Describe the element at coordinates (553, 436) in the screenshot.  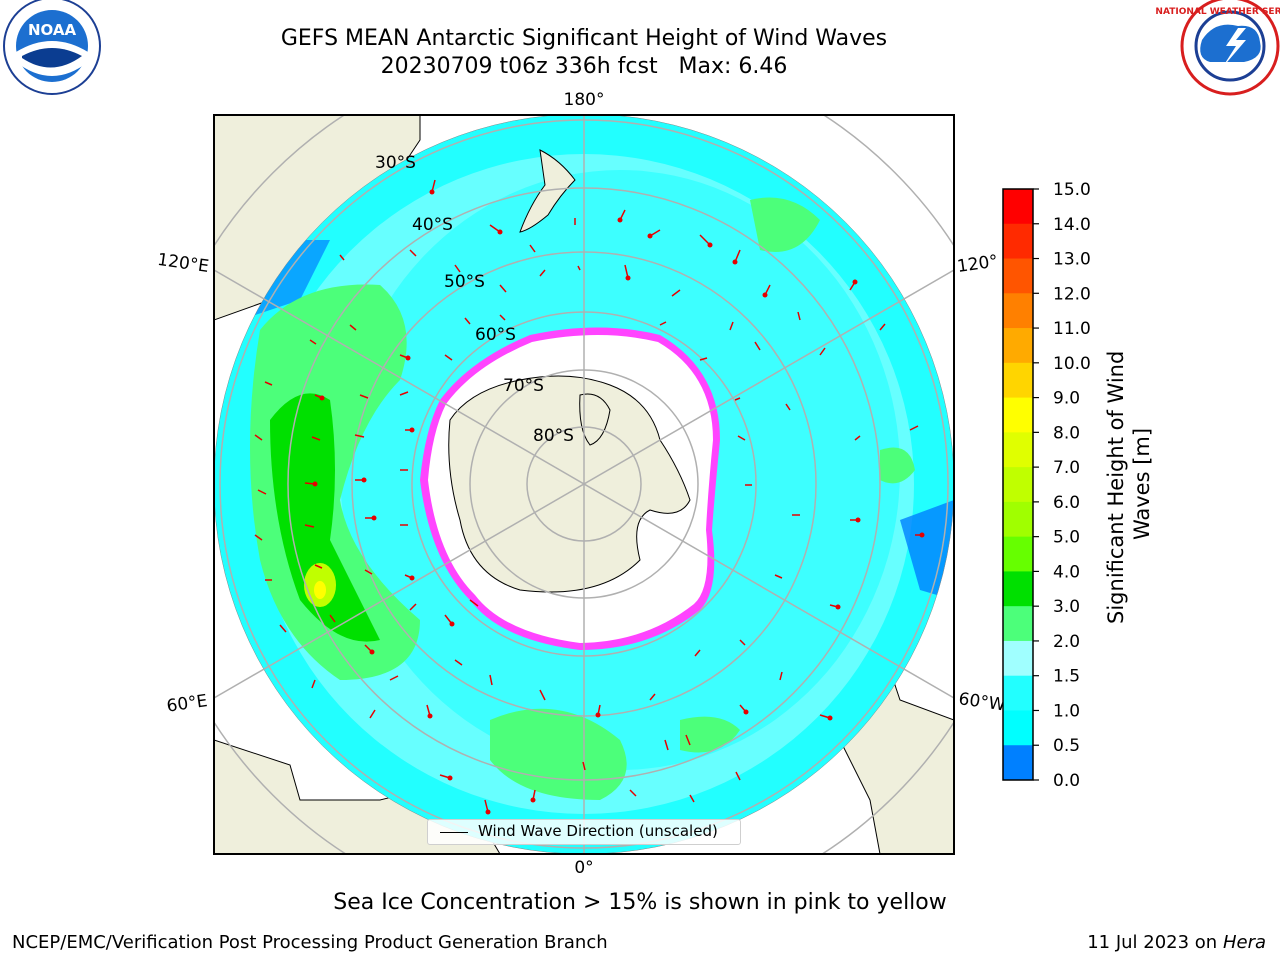
I see `lat-label-80s: 80°S` at that location.